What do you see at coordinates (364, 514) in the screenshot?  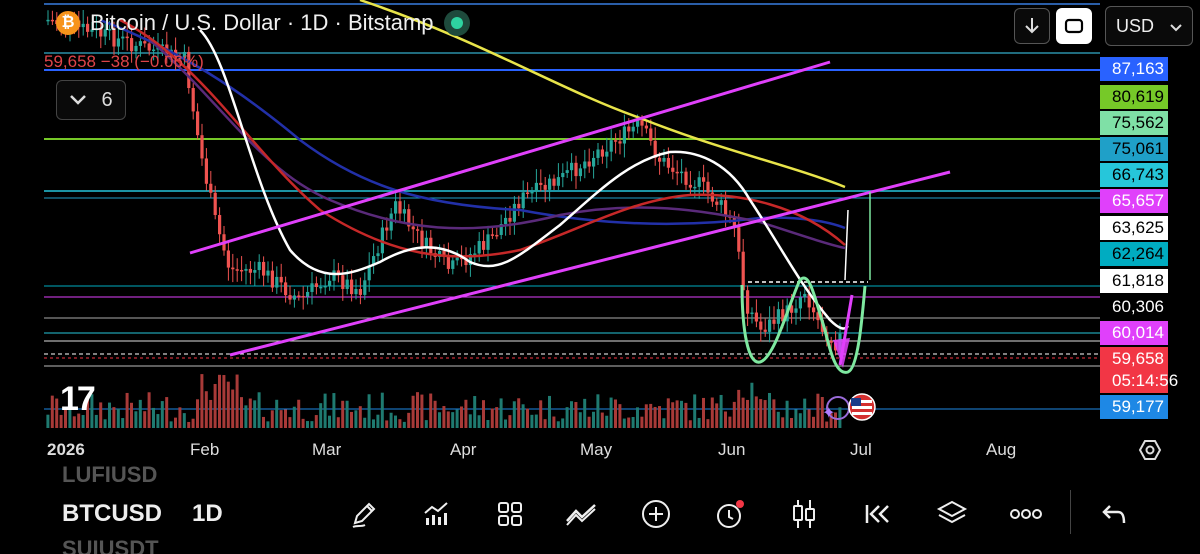 I see `pencil-button` at bounding box center [364, 514].